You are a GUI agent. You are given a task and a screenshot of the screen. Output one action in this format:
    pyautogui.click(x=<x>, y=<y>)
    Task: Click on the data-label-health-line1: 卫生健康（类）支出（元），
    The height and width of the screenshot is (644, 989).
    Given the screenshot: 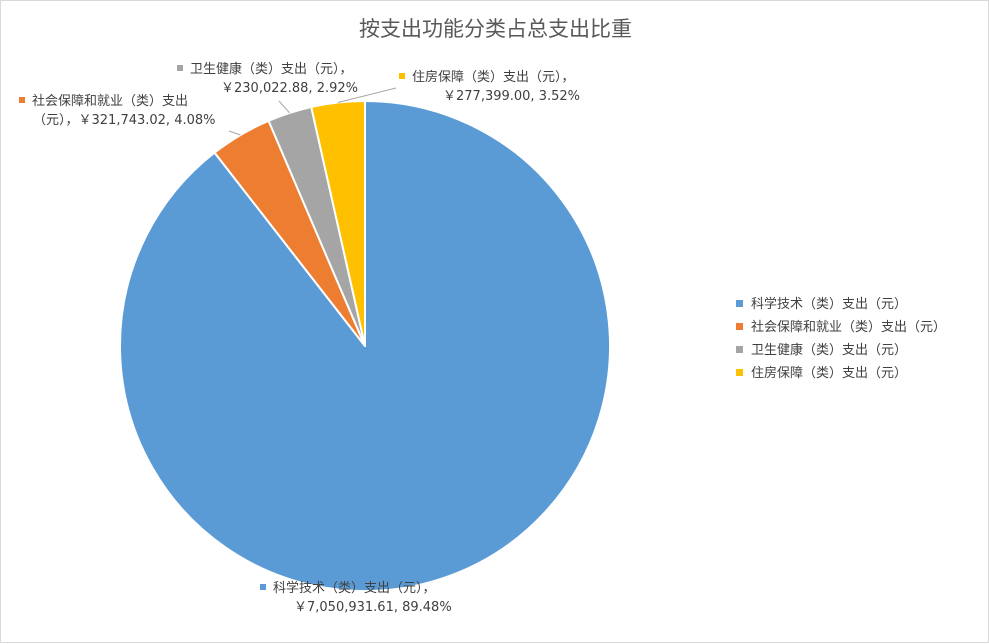 What is the action you would take?
    pyautogui.click(x=271, y=69)
    